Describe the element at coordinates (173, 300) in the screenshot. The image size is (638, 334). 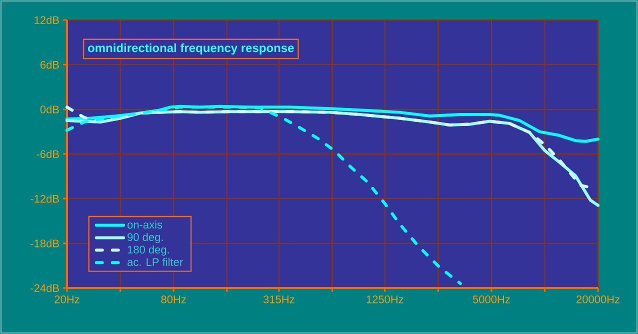
I see `x-tick-label: 80Hz` at that location.